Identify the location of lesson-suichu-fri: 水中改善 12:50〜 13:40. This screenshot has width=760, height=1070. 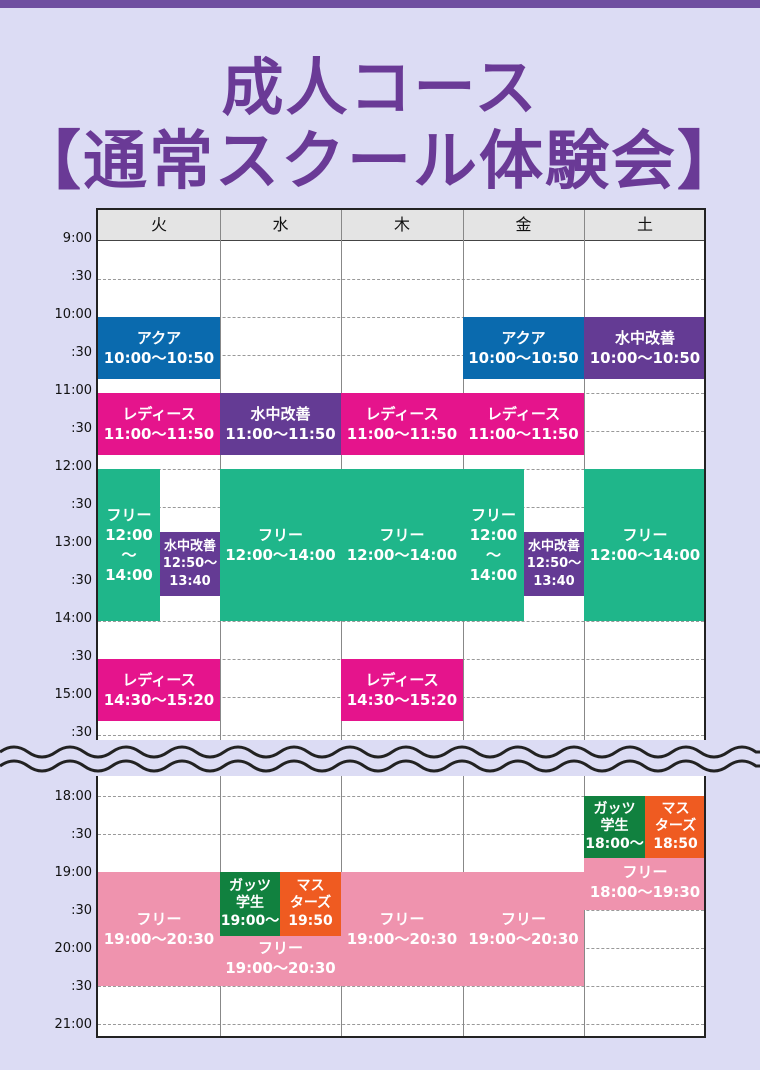
(554, 564).